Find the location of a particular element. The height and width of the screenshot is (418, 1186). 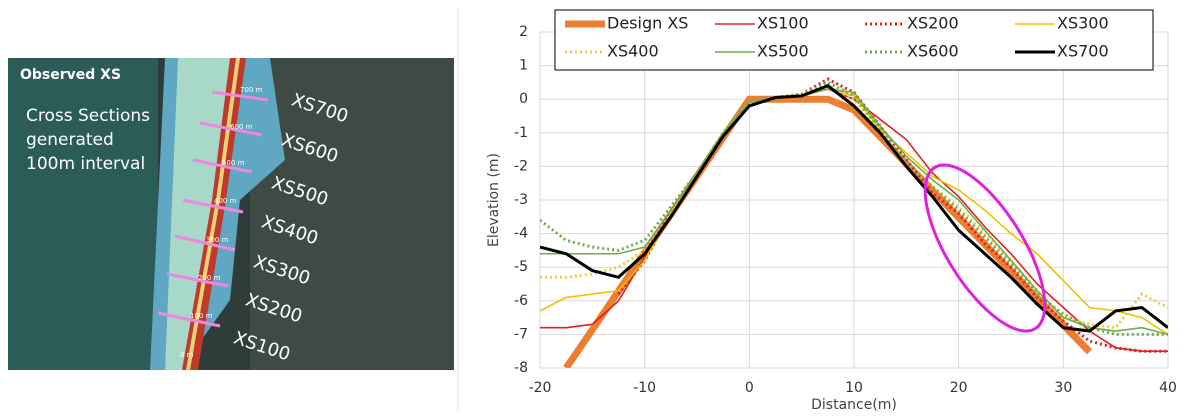

y-tick-label: -7 is located at coordinates (521, 334).